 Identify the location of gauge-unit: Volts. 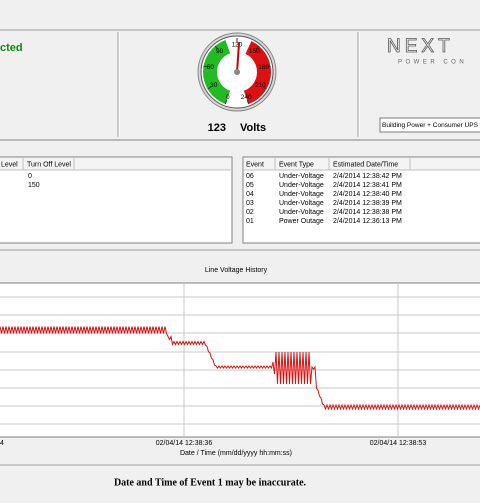
(253, 128).